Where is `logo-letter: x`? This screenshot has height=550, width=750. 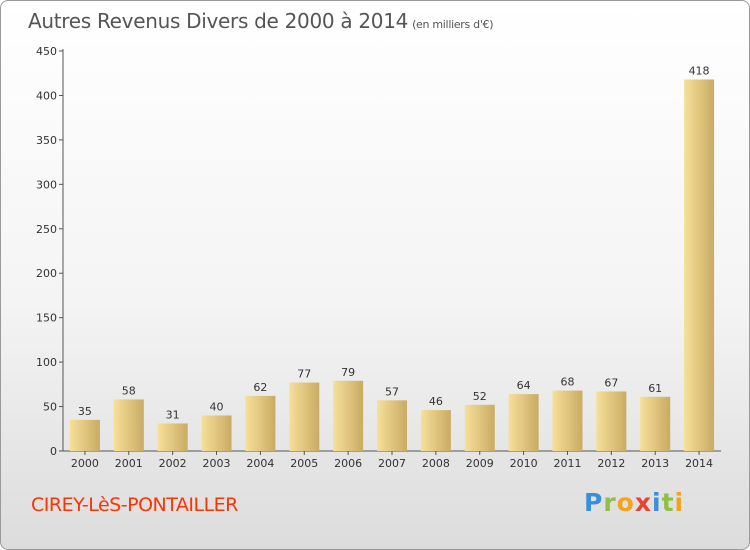
logo-letter: x is located at coordinates (643, 502).